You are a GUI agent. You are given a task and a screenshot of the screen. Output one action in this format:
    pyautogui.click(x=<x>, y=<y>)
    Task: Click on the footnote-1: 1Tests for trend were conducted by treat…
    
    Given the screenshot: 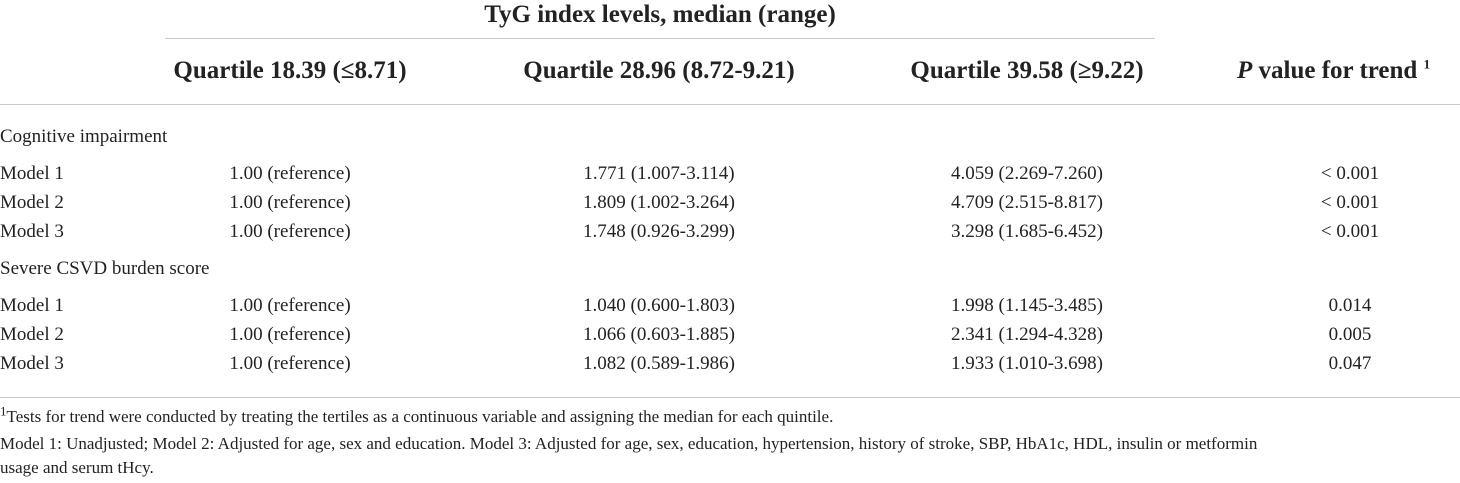 What is the action you would take?
    pyautogui.click(x=417, y=415)
    